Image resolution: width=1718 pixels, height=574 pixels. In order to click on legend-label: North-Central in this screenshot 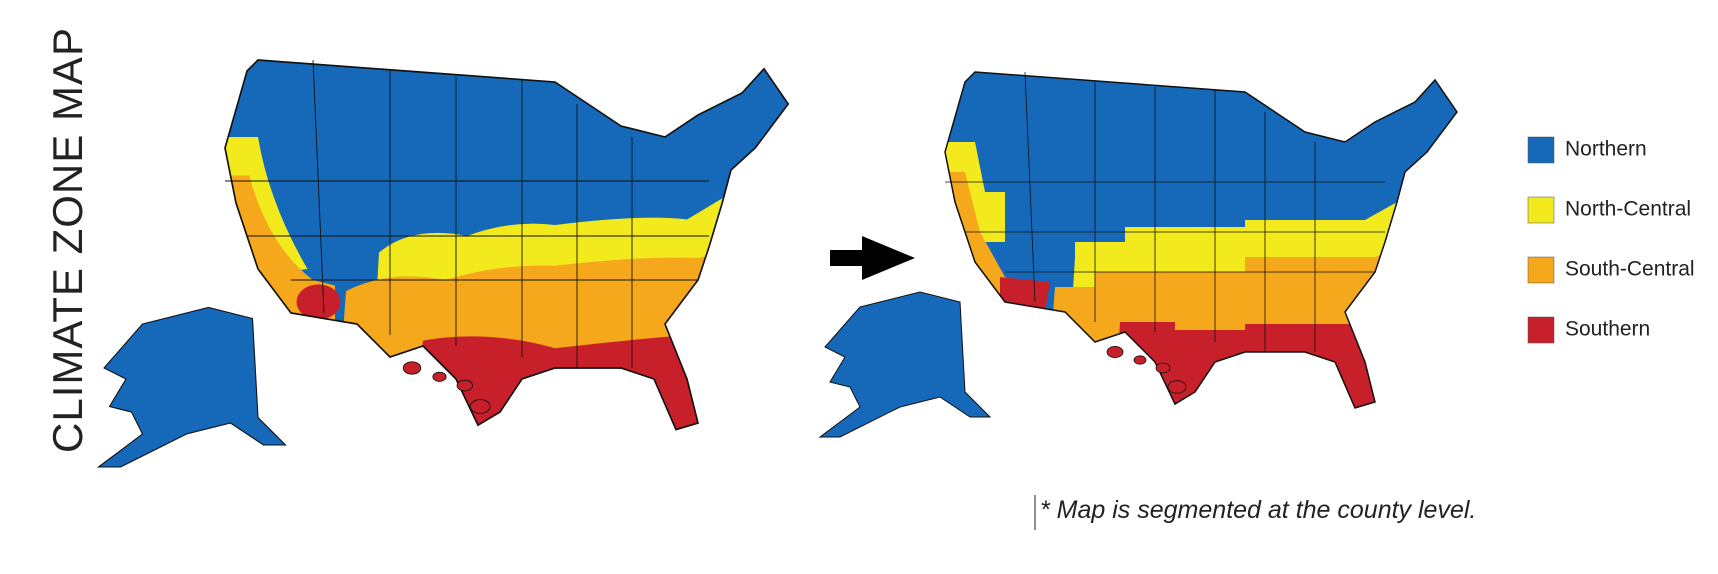, I will do `click(1628, 209)`.